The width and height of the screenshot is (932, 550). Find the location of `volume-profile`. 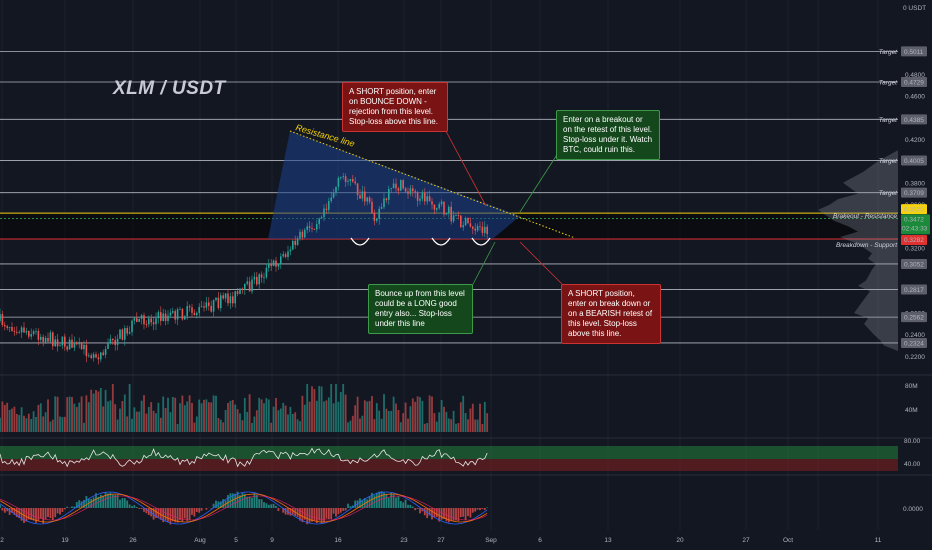

volume-profile is located at coordinates (858, 250).